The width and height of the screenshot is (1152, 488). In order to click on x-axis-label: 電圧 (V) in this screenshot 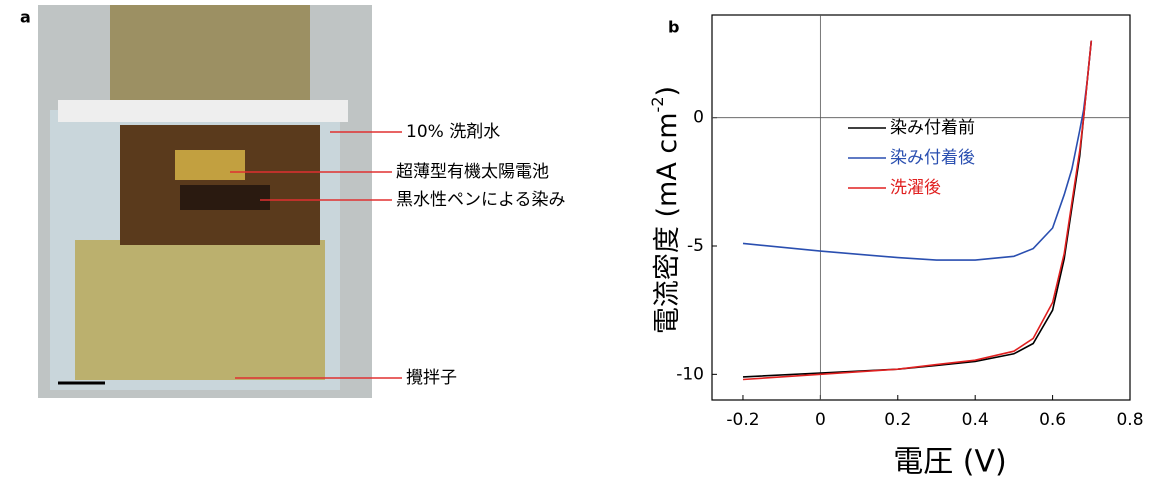, I will do `click(949, 462)`.